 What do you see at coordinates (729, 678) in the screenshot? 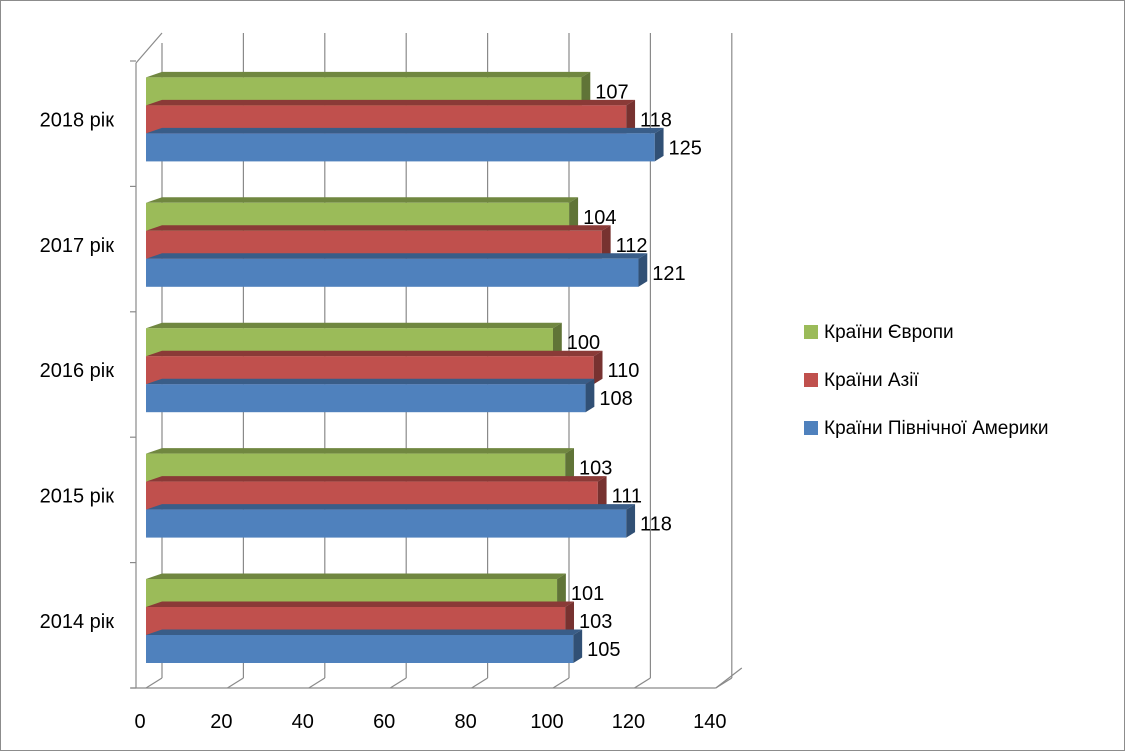
I see `floor-right-edge` at bounding box center [729, 678].